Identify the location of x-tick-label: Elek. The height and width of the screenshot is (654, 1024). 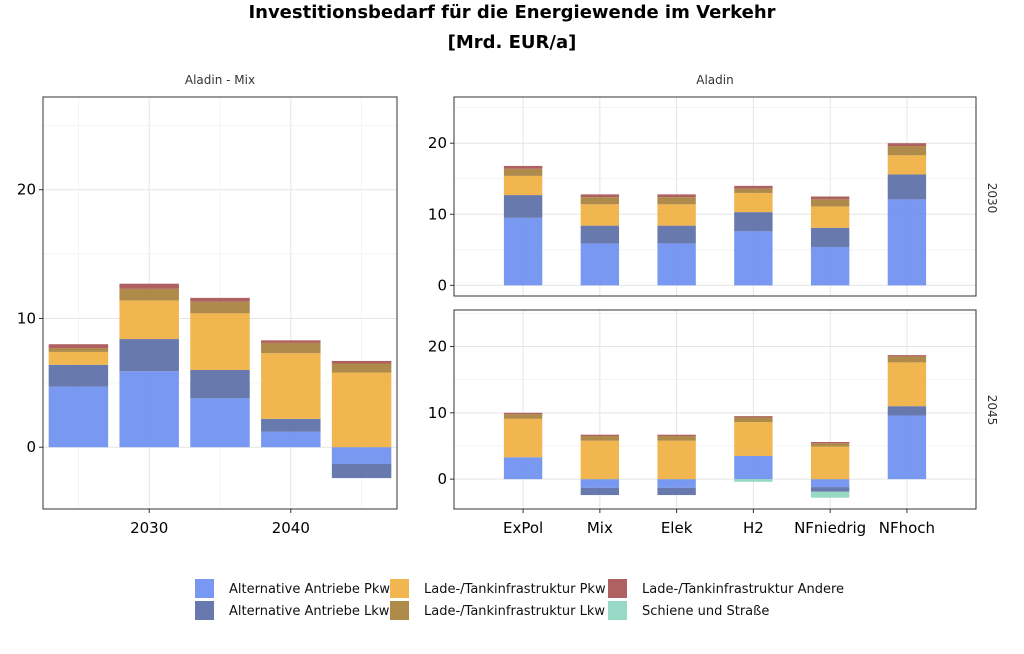
(677, 528).